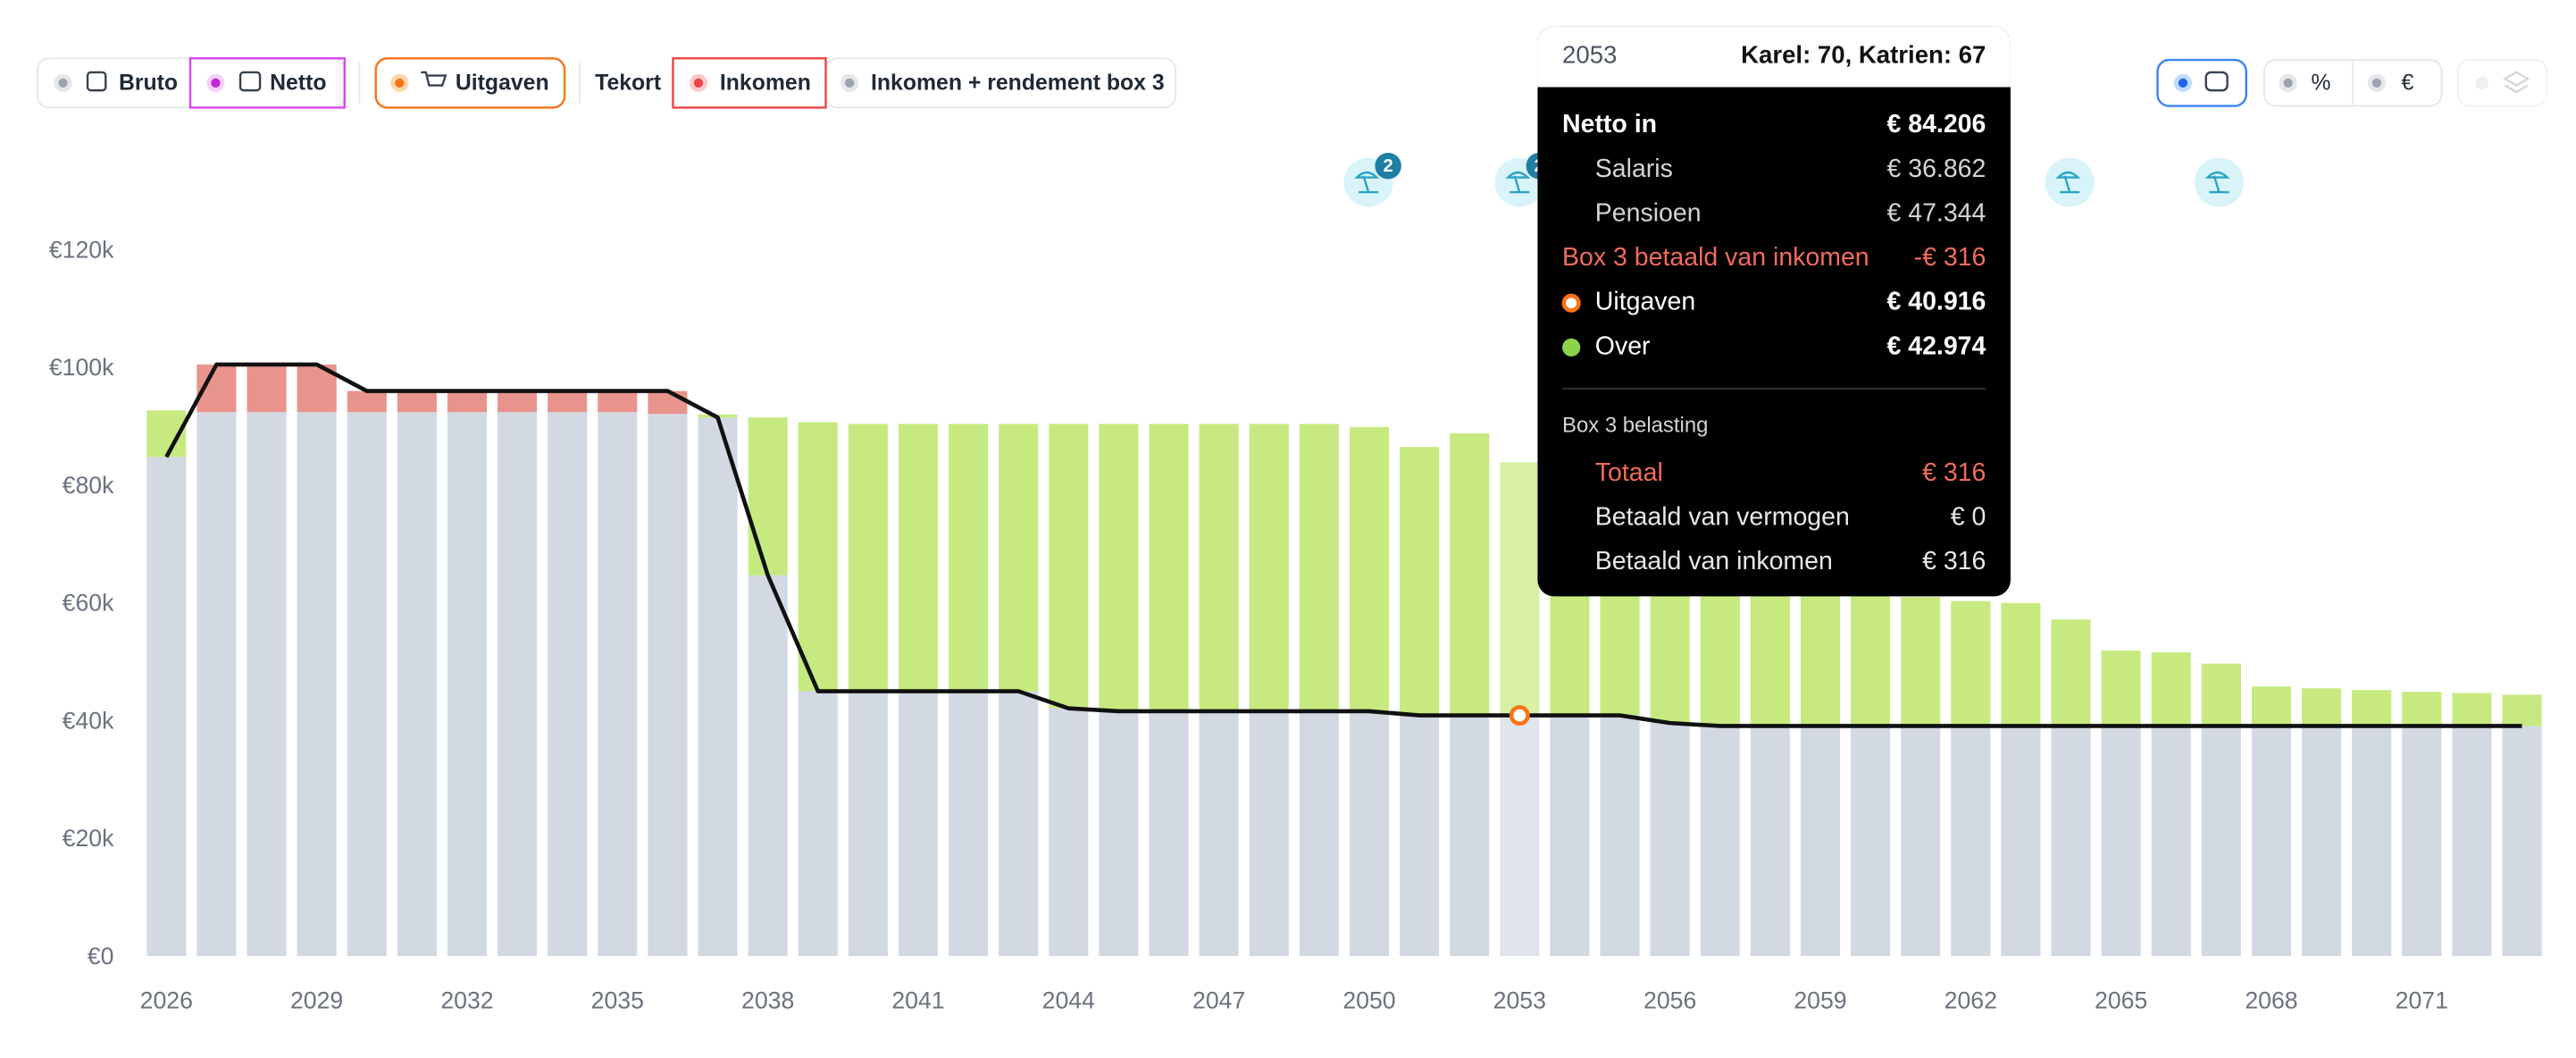  What do you see at coordinates (1950, 257) in the screenshot?
I see `row-value: -€ 316` at bounding box center [1950, 257].